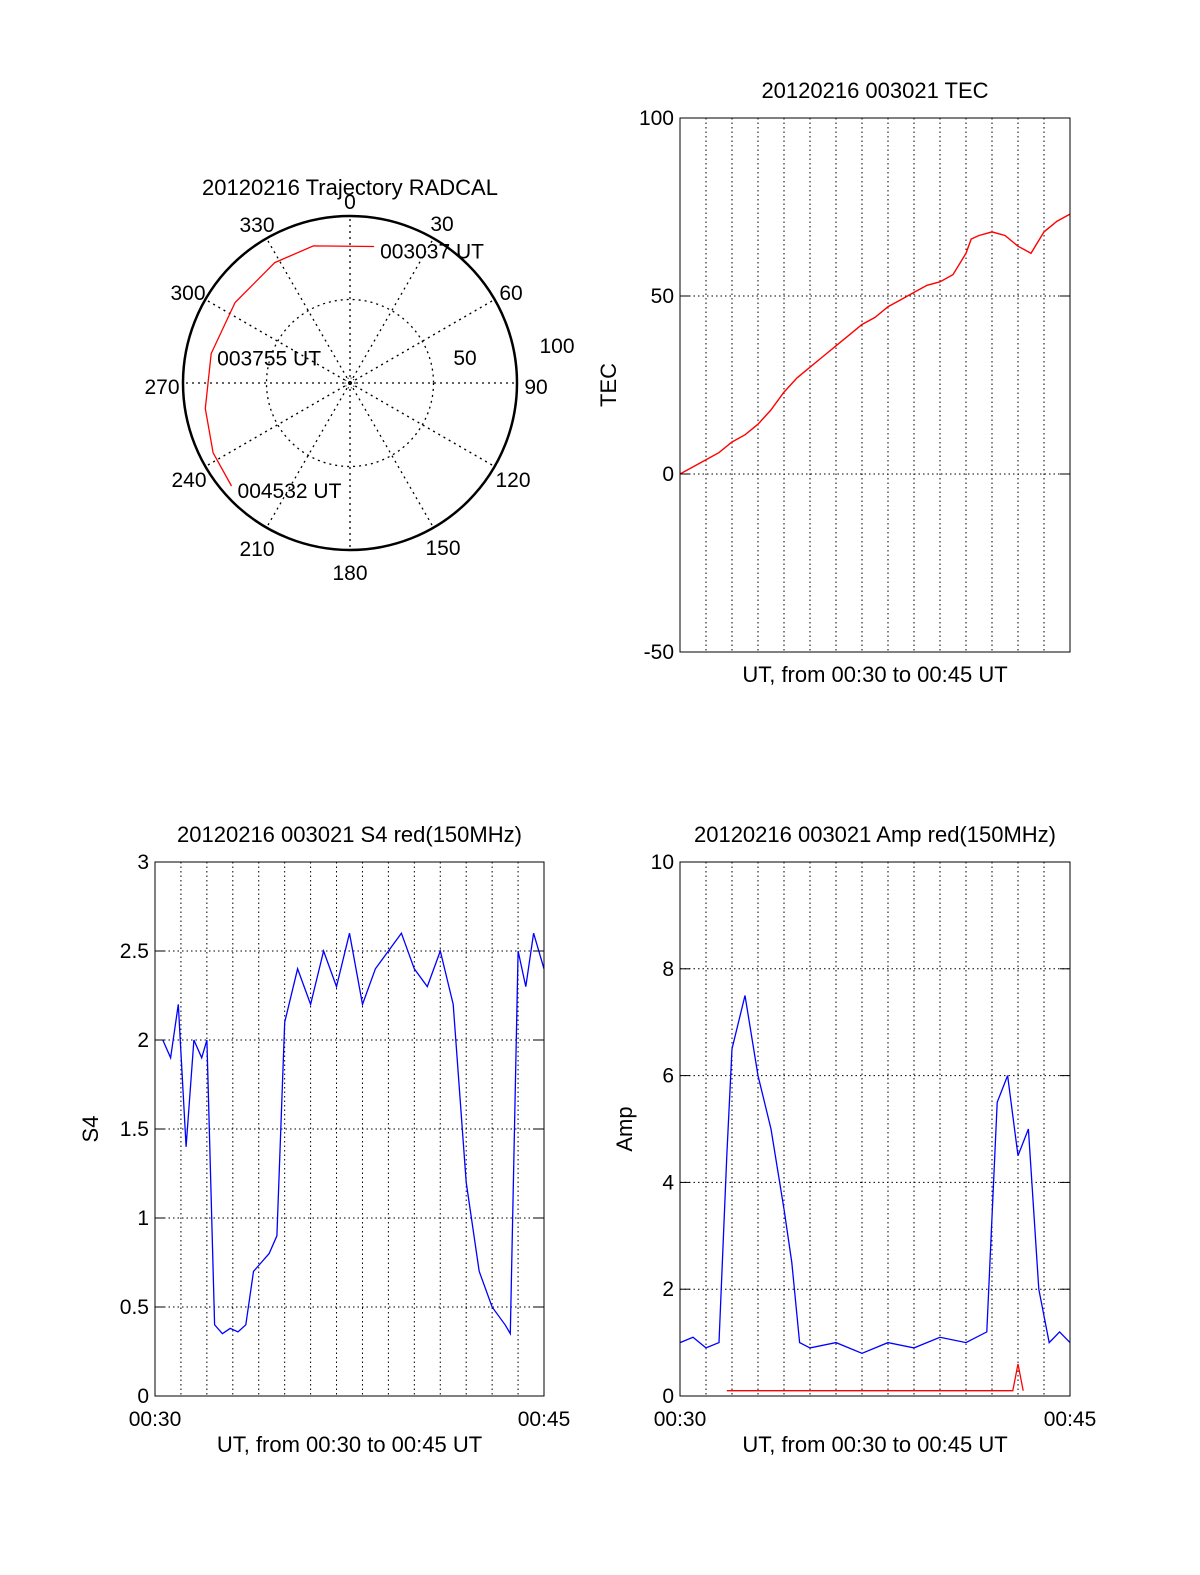  What do you see at coordinates (432, 251) in the screenshot?
I see `trajectory-time-label: 003037 UT` at bounding box center [432, 251].